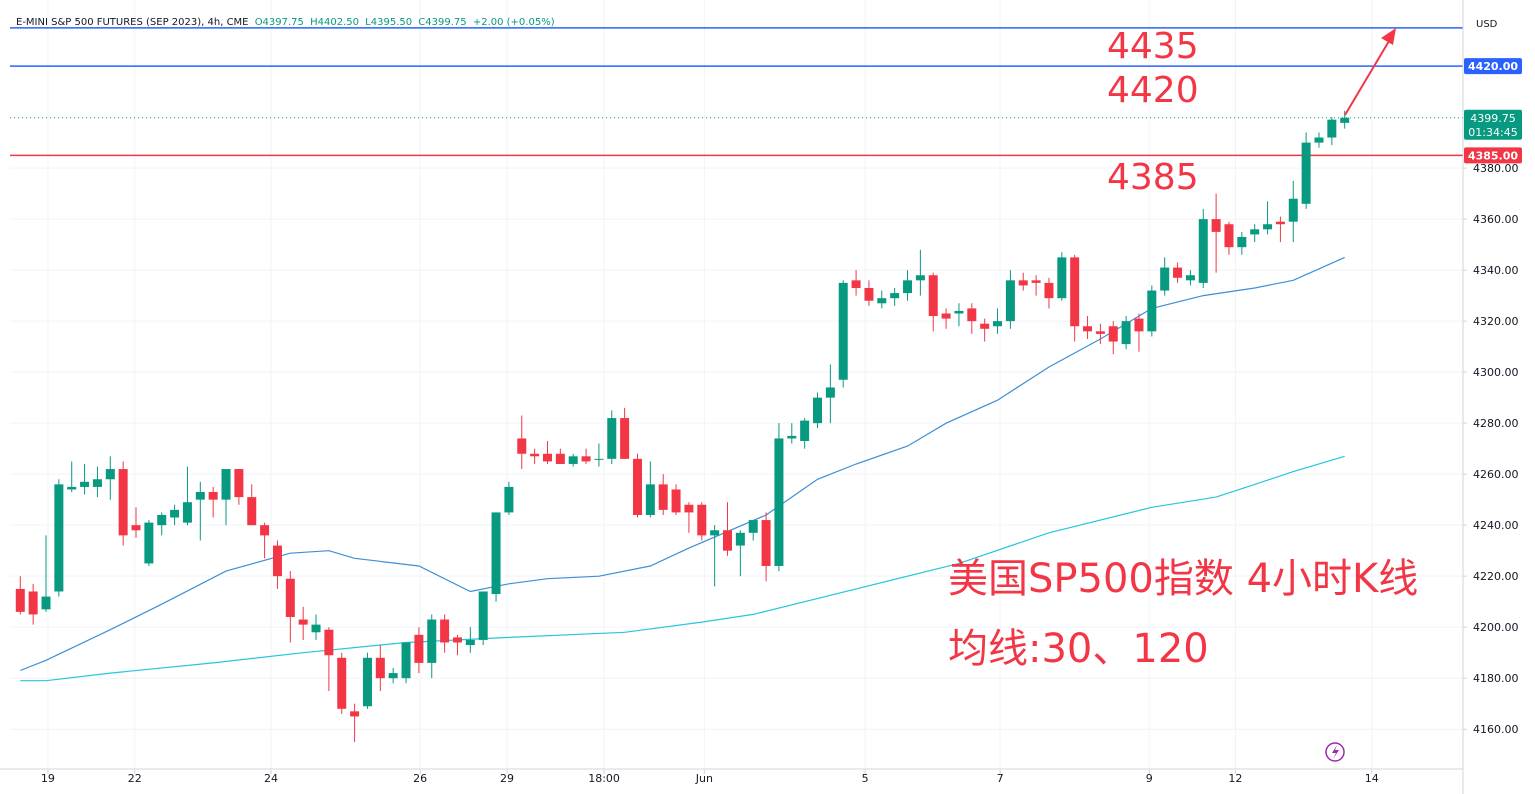  Describe the element at coordinates (1496, 474) in the screenshot. I see `y-tick-label: 4260.00` at that location.